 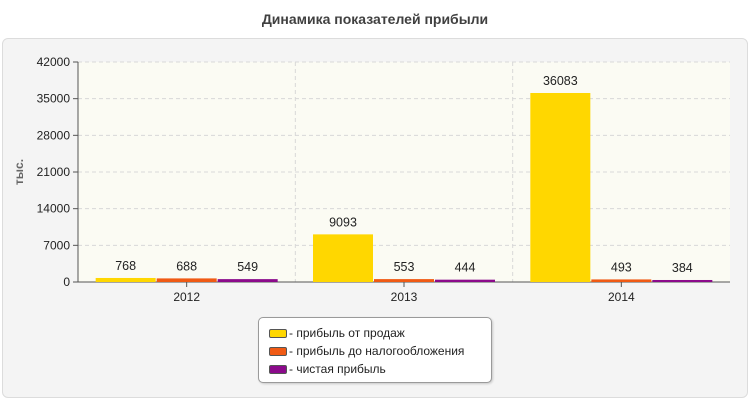 I want to click on data-label: 553, so click(x=404, y=267).